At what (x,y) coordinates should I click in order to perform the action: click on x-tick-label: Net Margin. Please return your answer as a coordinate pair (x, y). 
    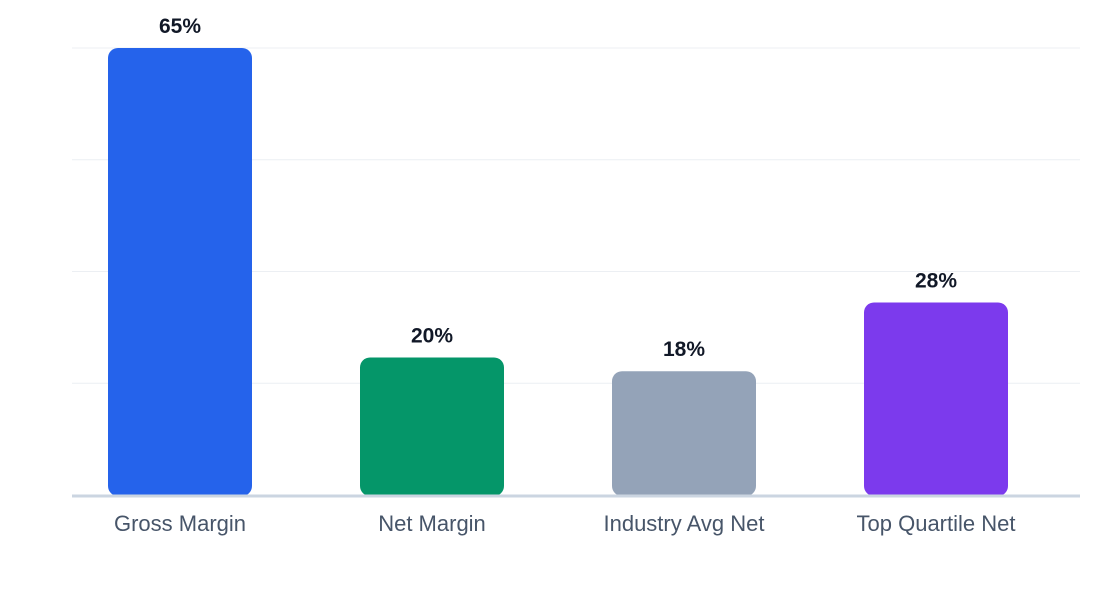
    Looking at the image, I should click on (432, 523).